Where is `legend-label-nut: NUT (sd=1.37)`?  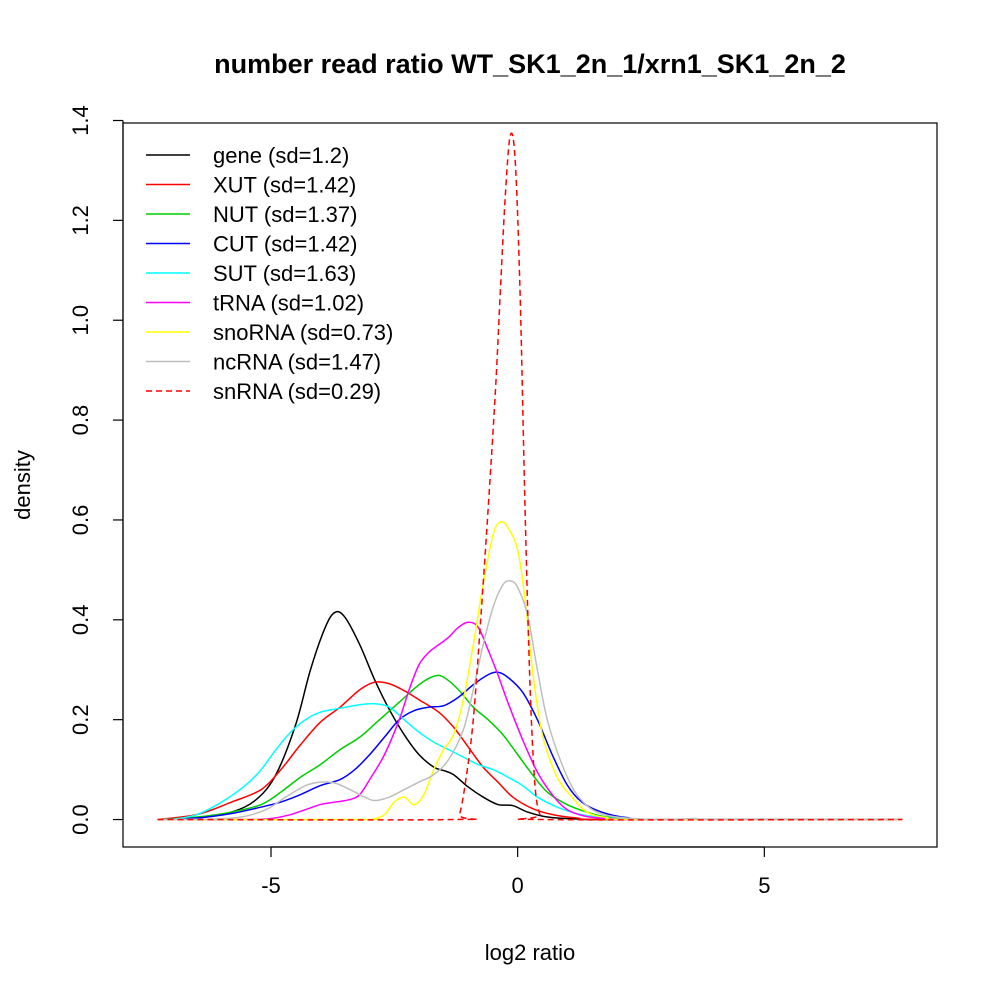 legend-label-nut: NUT (sd=1.37) is located at coordinates (285, 214).